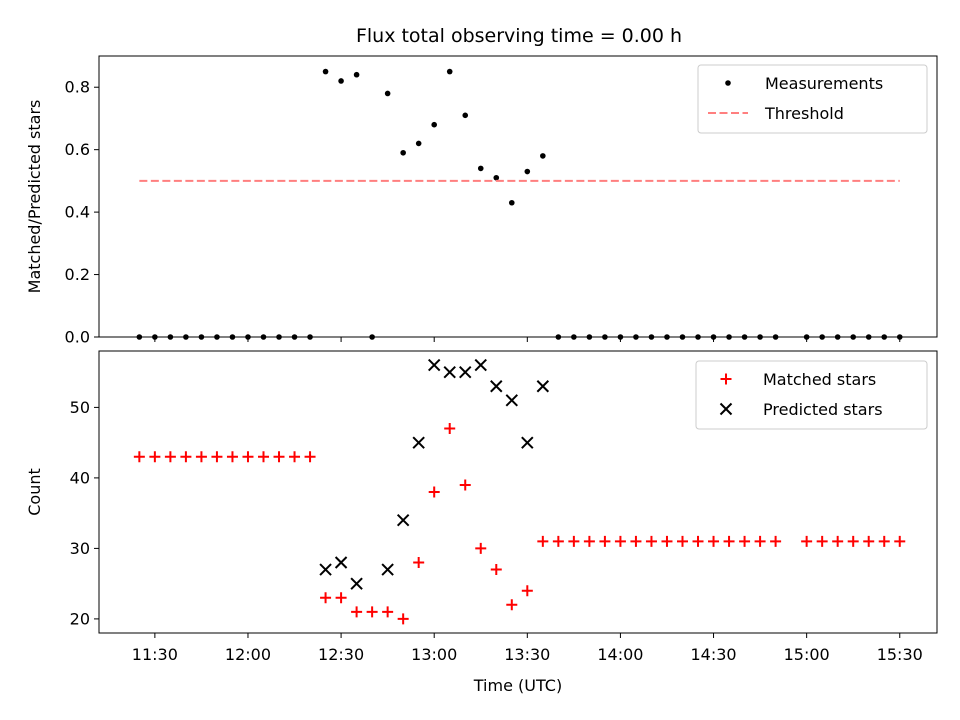  I want to click on top-legend: Measurements Threshold, so click(812, 99).